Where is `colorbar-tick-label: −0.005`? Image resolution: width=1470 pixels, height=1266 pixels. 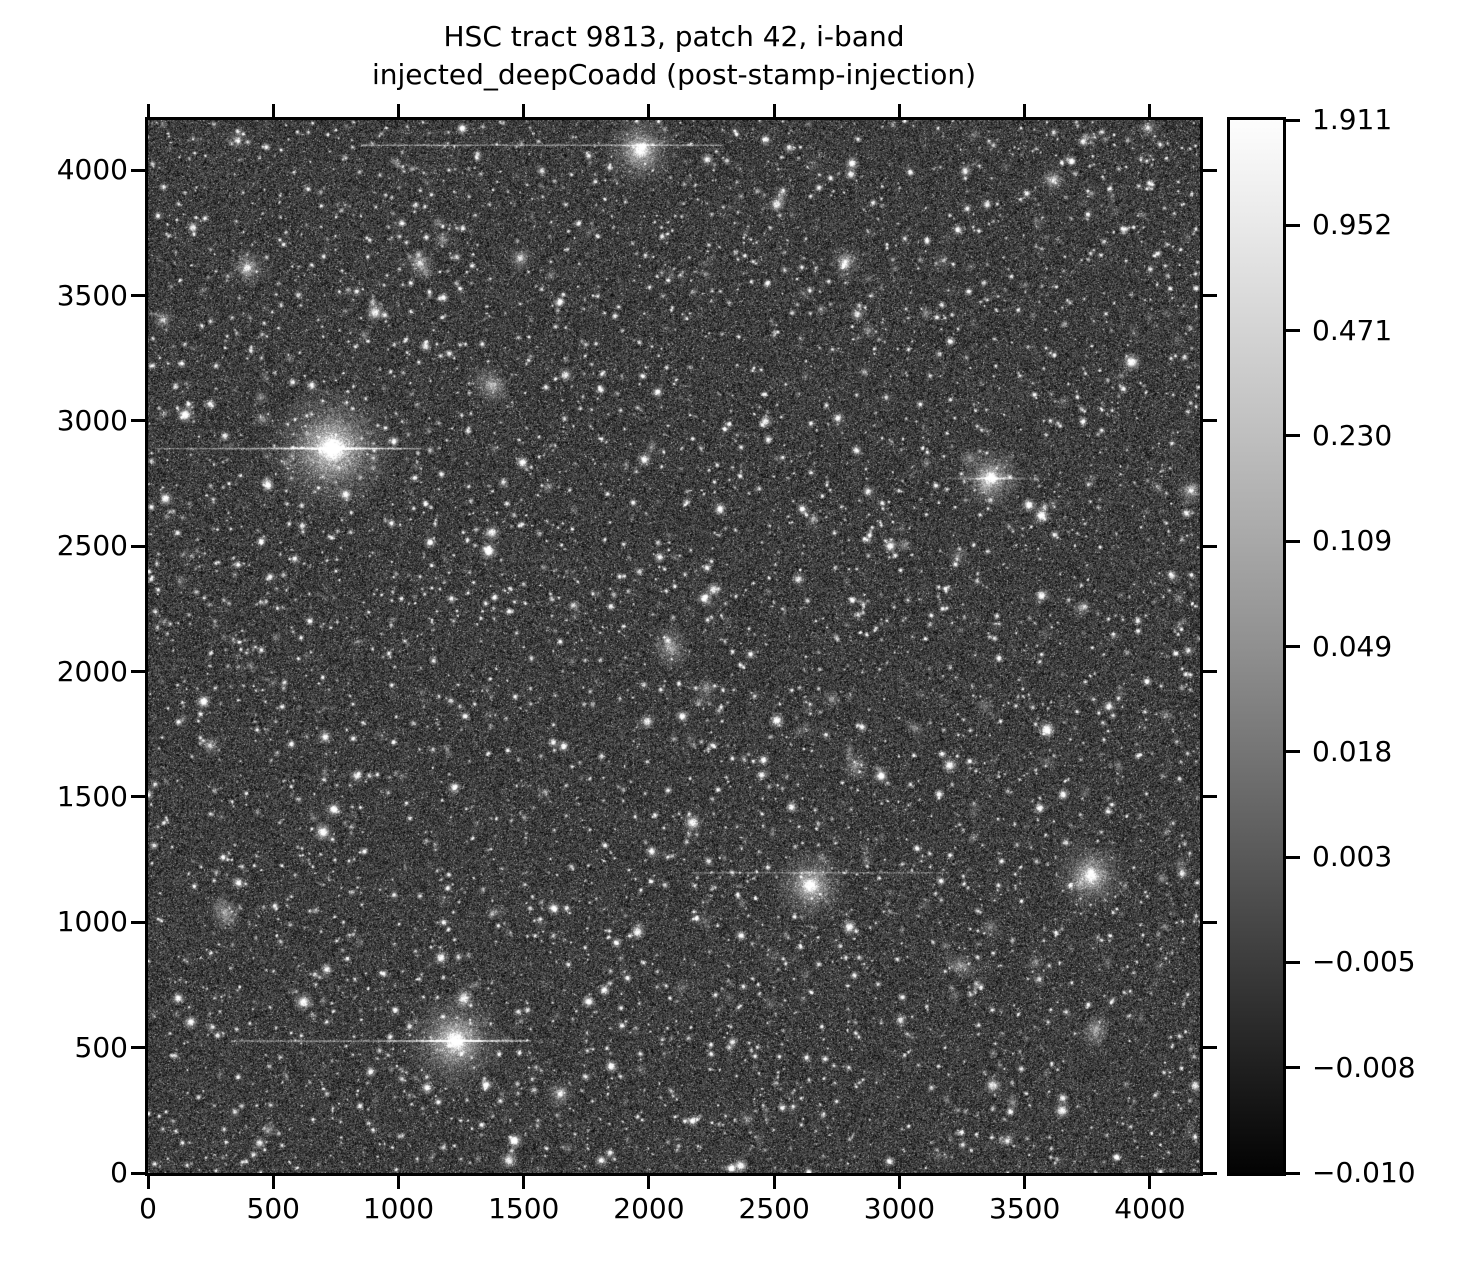 colorbar-tick-label: −0.005 is located at coordinates (1364, 962).